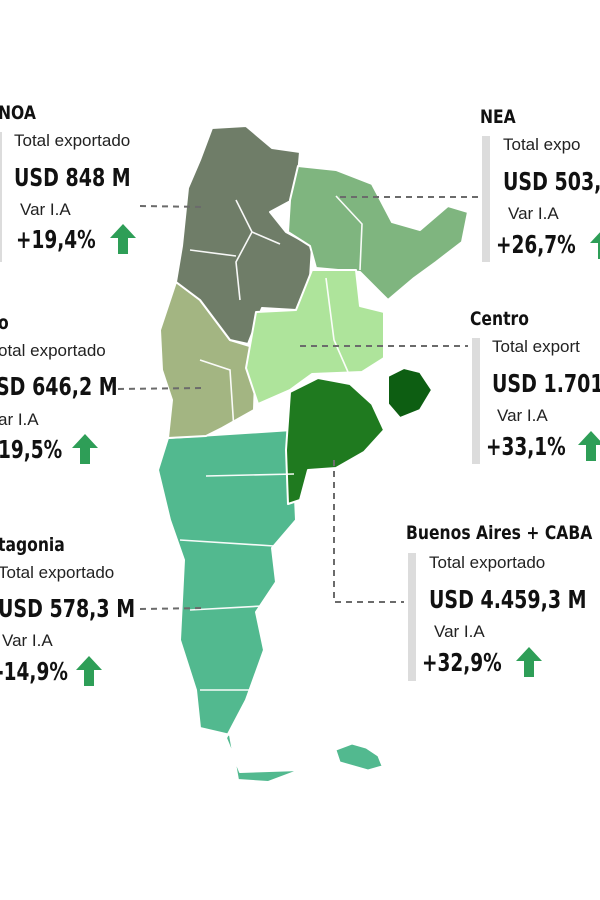 The height and width of the screenshot is (900, 600). I want to click on total-value: USD 848 M, so click(72, 177).